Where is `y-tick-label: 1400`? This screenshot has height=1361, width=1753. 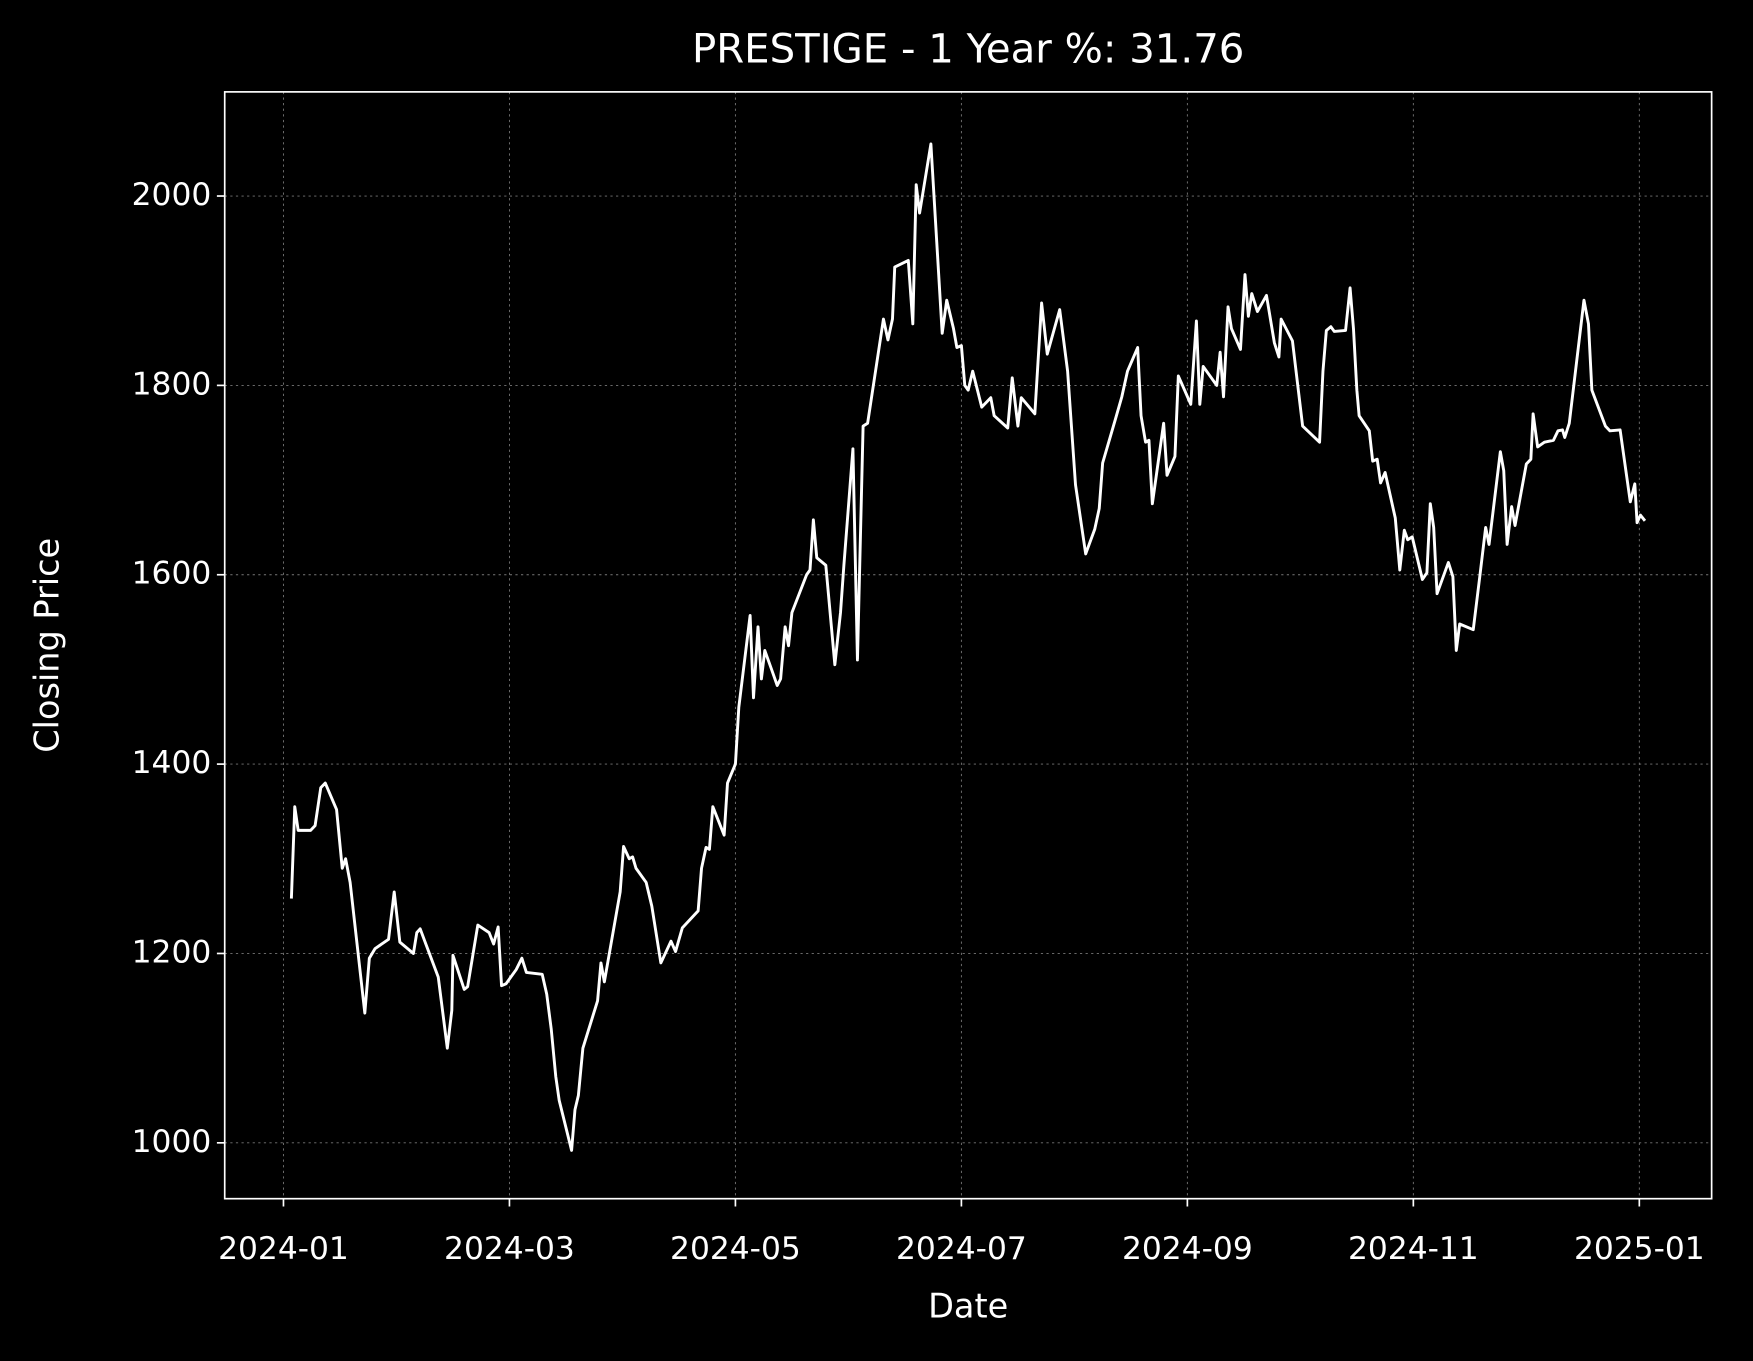 y-tick-label: 1400 is located at coordinates (172, 763).